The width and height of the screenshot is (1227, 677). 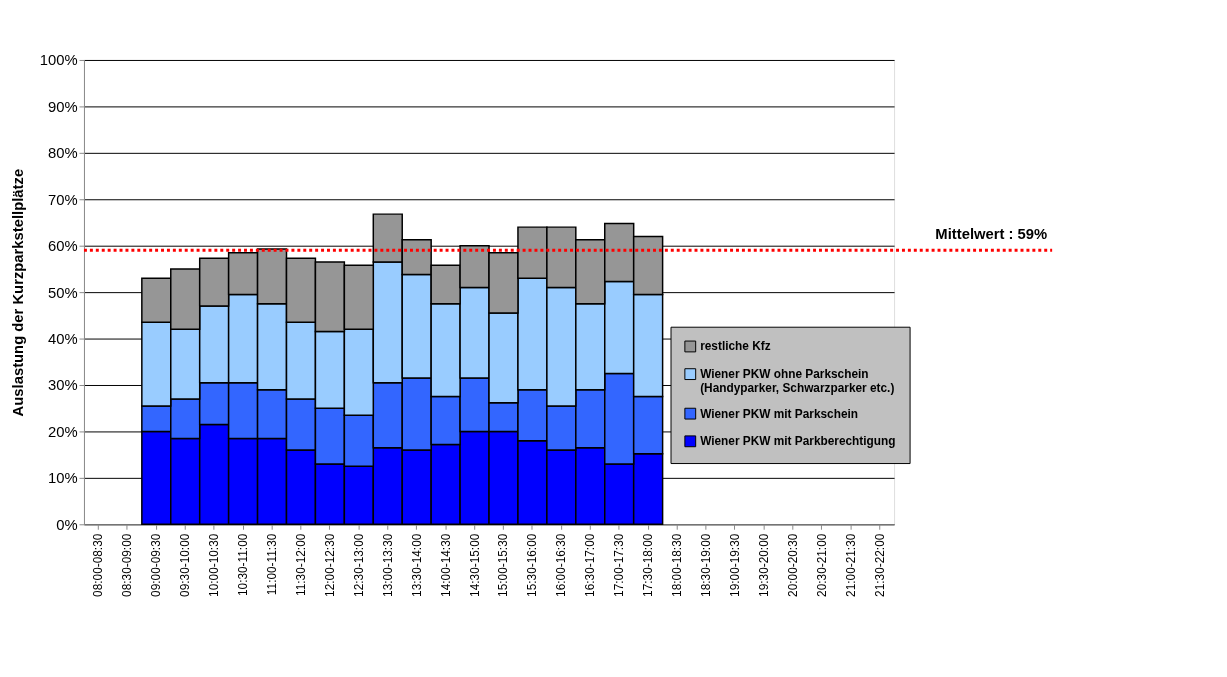 I want to click on x-tick-label: 09:30-10:00, so click(x=185, y=565).